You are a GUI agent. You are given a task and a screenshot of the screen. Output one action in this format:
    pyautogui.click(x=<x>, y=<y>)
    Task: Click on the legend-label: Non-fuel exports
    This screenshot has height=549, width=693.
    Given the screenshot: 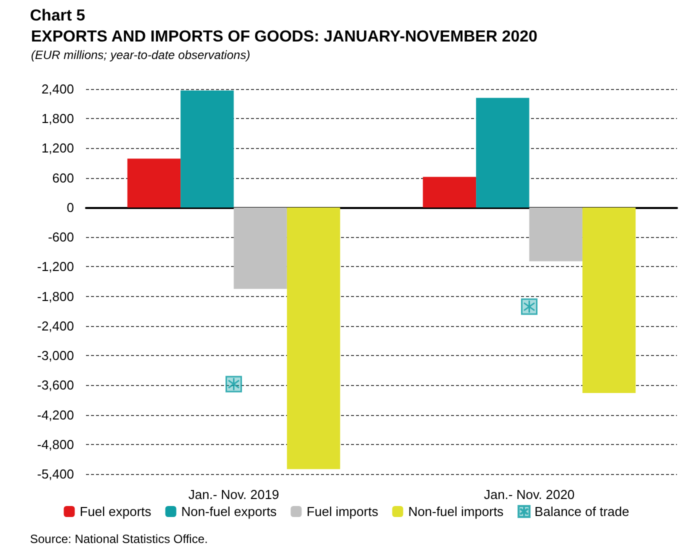 What is the action you would take?
    pyautogui.click(x=229, y=511)
    